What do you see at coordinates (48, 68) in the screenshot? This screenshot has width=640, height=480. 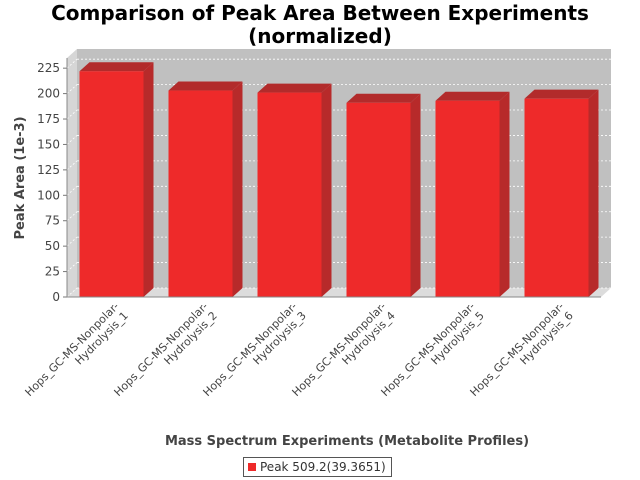 I see `y-tick-label: 225` at bounding box center [48, 68].